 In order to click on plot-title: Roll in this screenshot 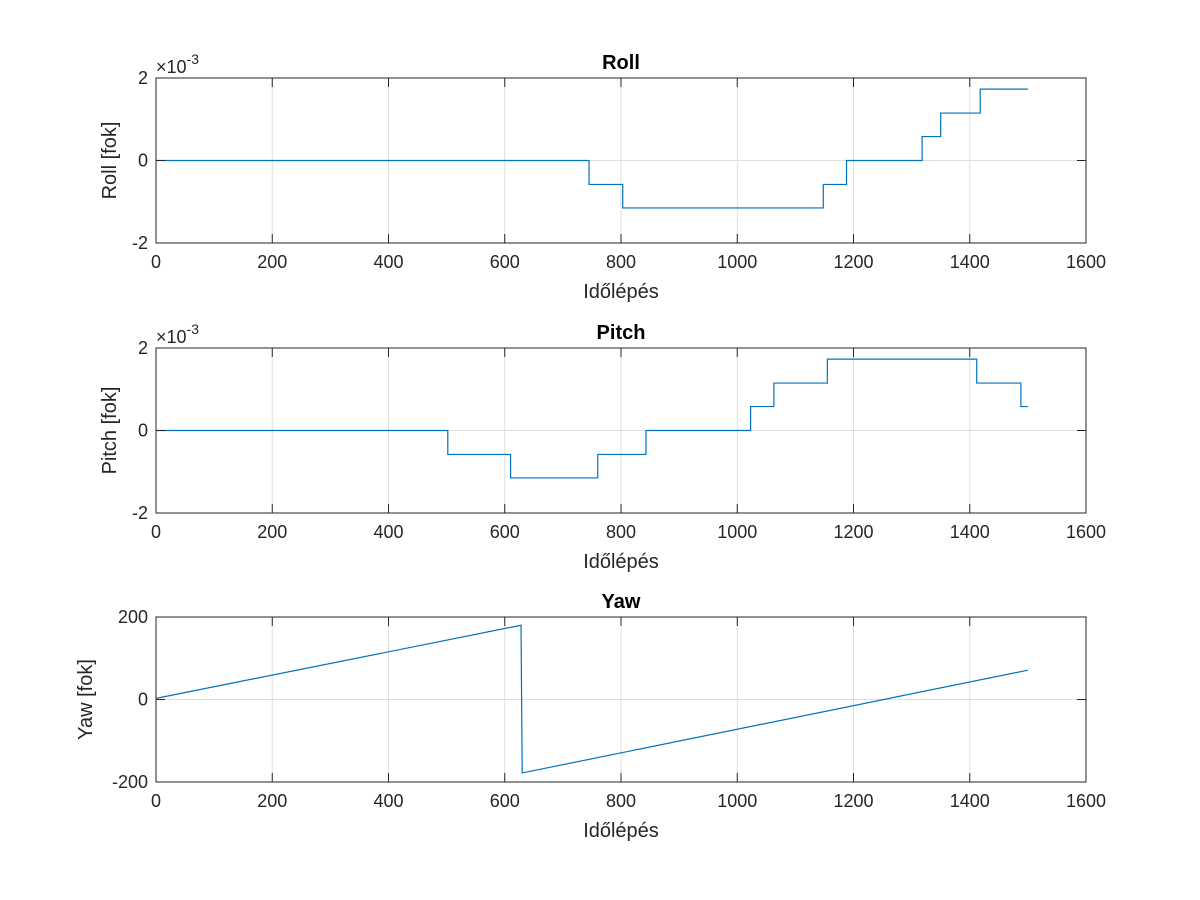, I will do `click(621, 63)`.